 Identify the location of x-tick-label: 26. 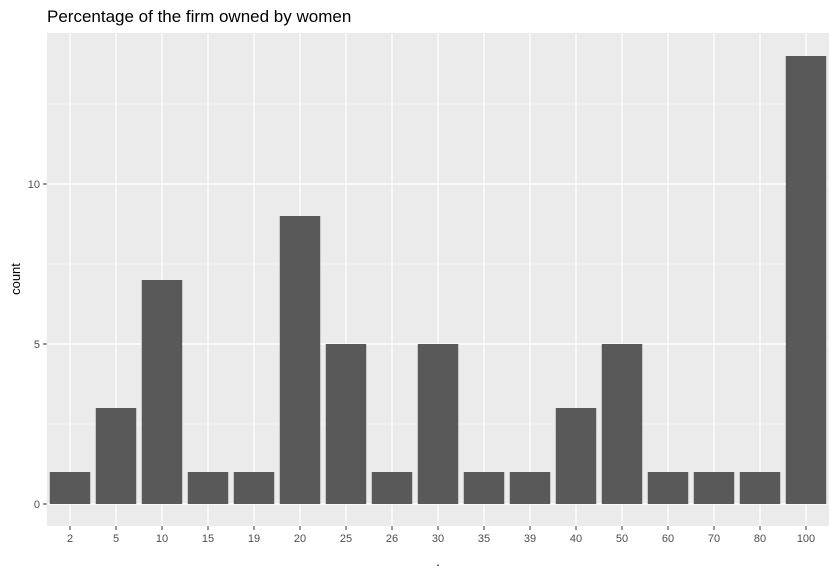
(392, 539).